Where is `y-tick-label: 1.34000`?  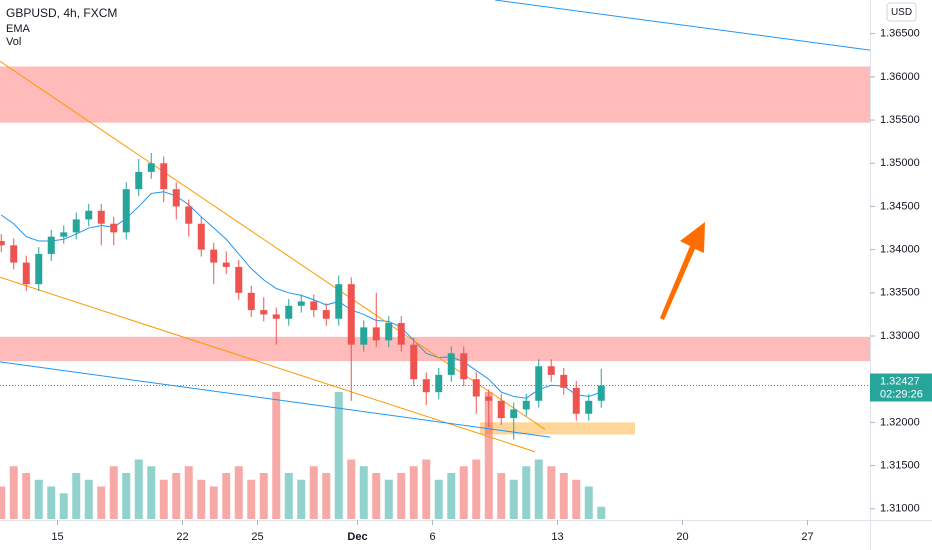 y-tick-label: 1.34000 is located at coordinates (900, 250).